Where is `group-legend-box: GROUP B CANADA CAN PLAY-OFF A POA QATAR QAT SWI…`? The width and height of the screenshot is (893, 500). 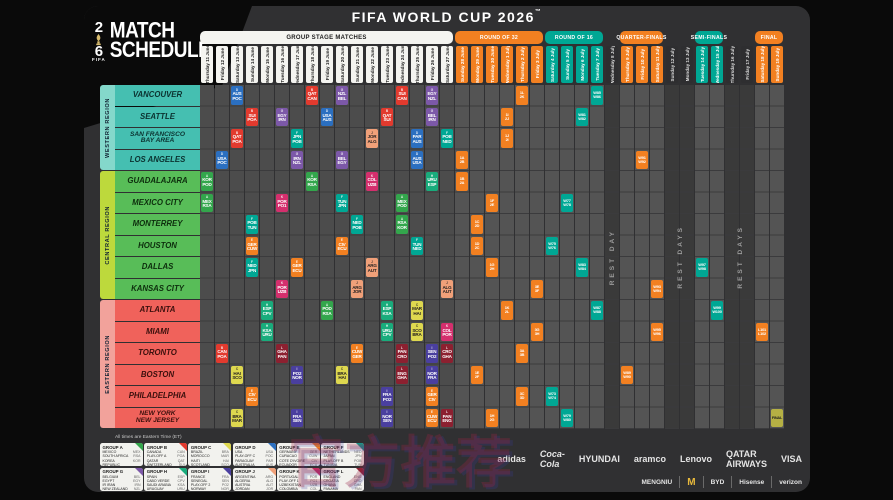
group-legend-box: GROUP B CANADA CAN PLAY-OFF A POA QATAR QAT SWI… is located at coordinates (166, 454).